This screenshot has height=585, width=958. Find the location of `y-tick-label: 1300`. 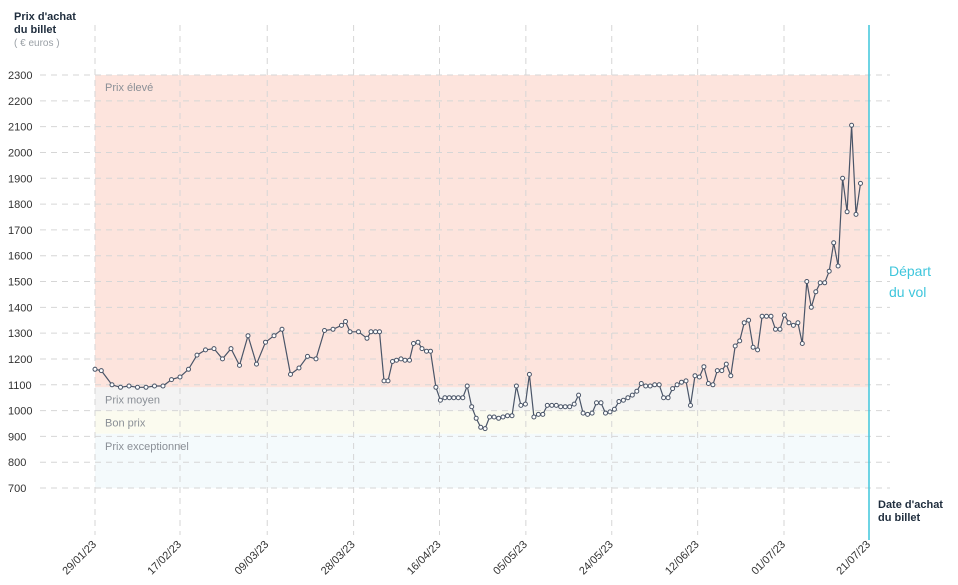

y-tick-label: 1300 is located at coordinates (20, 334).